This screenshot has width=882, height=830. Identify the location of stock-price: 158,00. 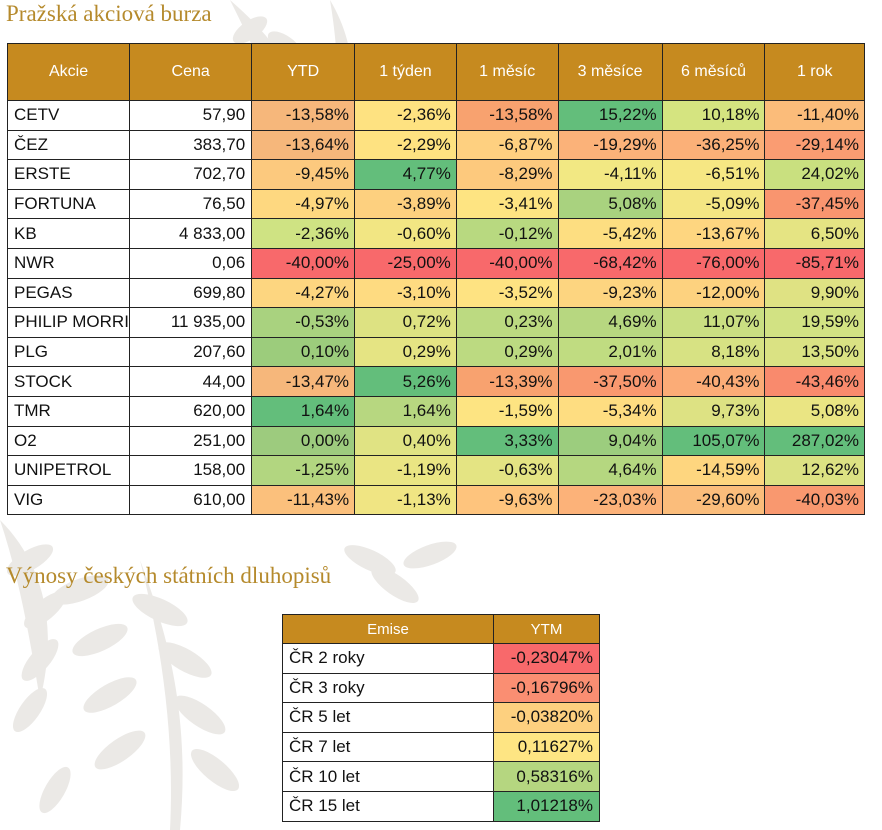
(191, 470).